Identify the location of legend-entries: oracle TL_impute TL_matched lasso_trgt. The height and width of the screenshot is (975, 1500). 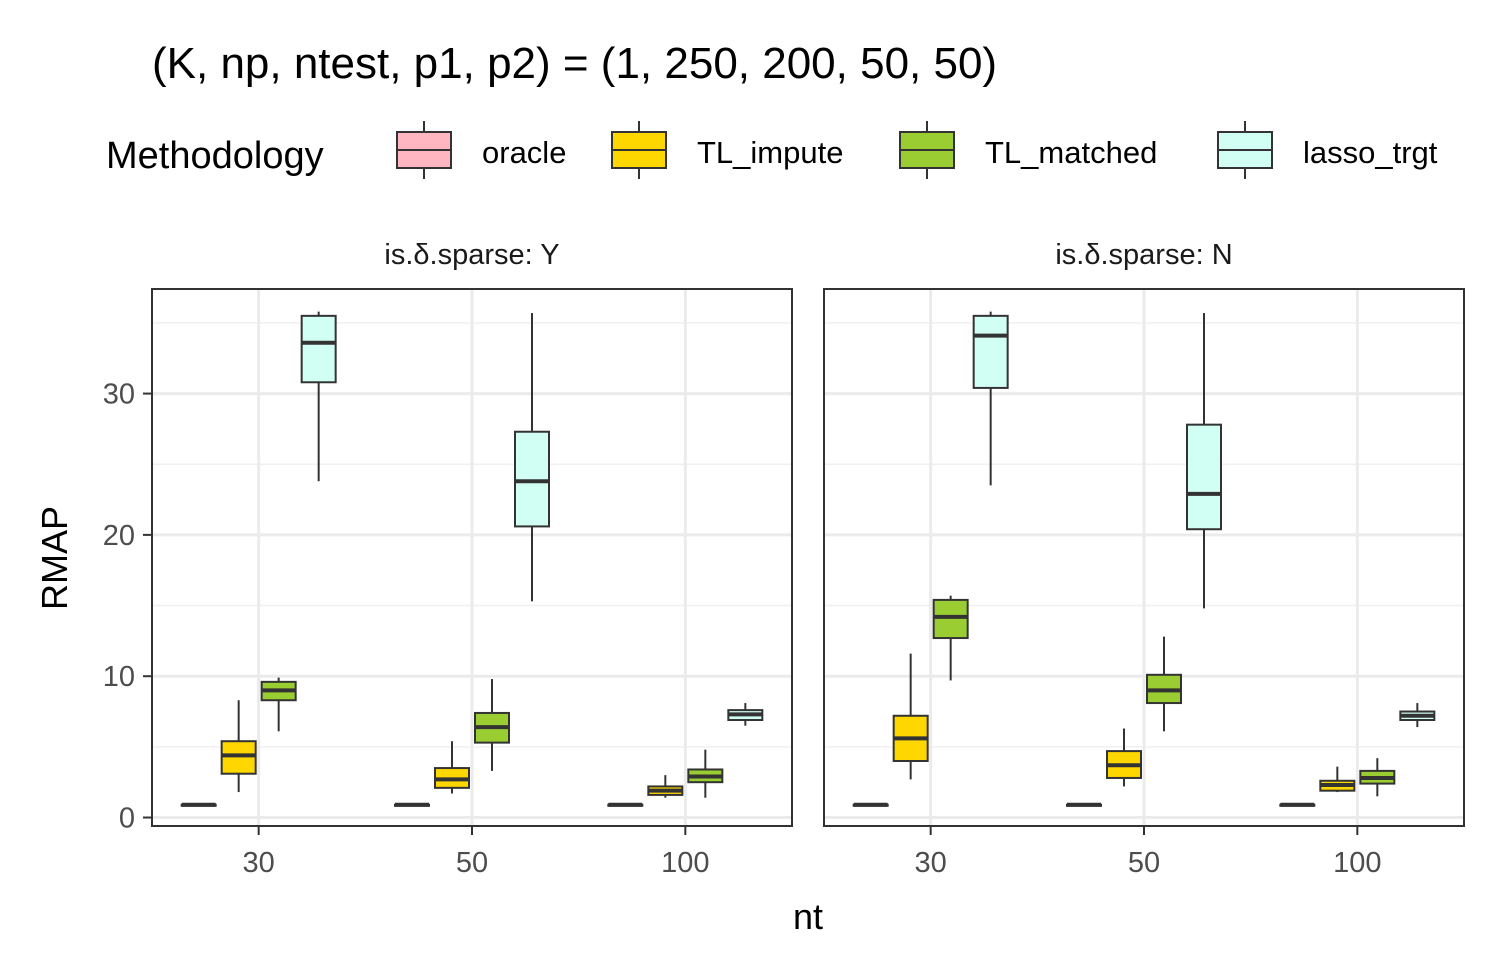
(917, 150).